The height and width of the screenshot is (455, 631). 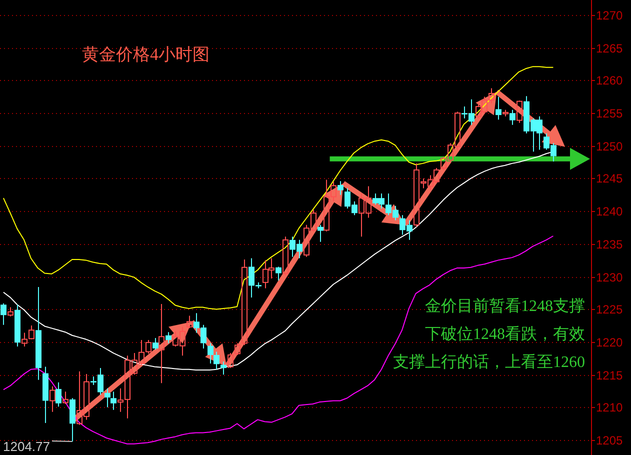 I want to click on y-tick-label: 1225, so click(x=610, y=309).